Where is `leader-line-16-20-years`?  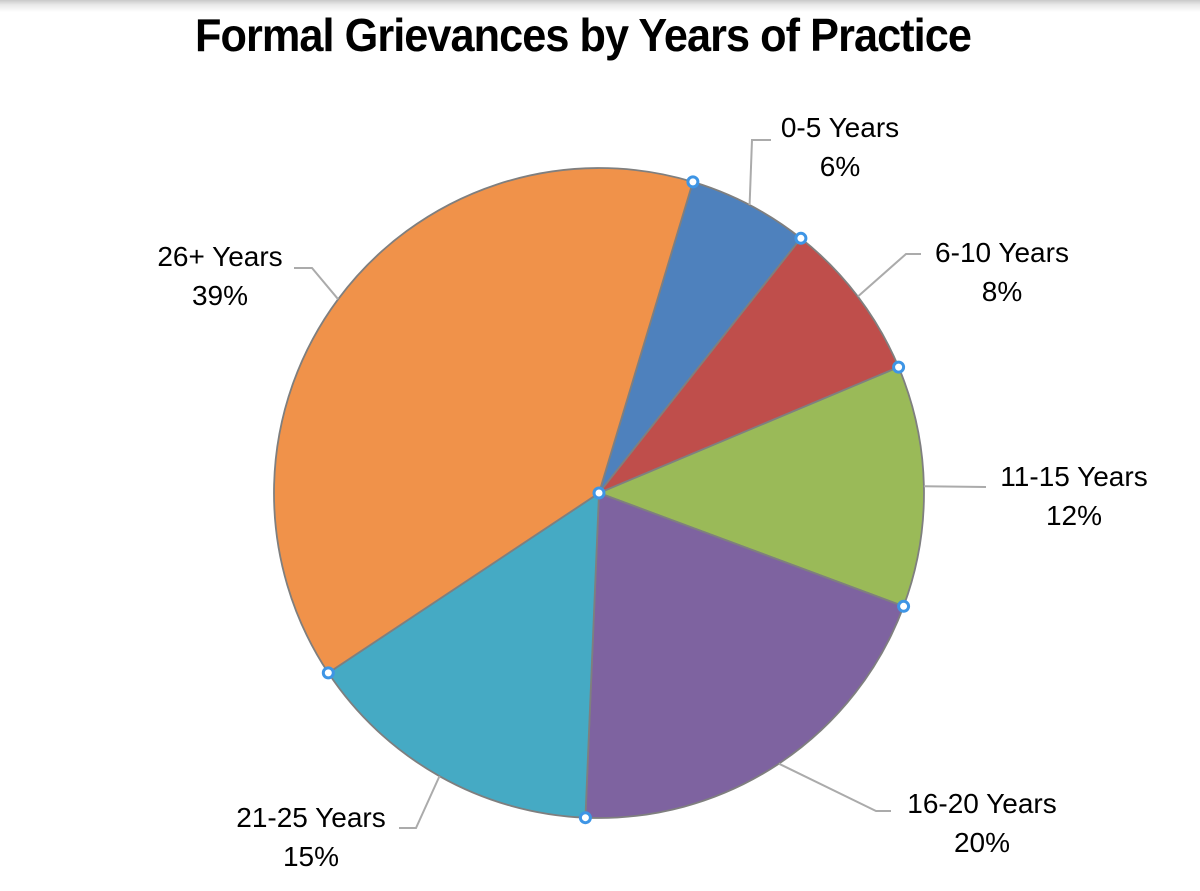 leader-line-16-20-years is located at coordinates (834, 787).